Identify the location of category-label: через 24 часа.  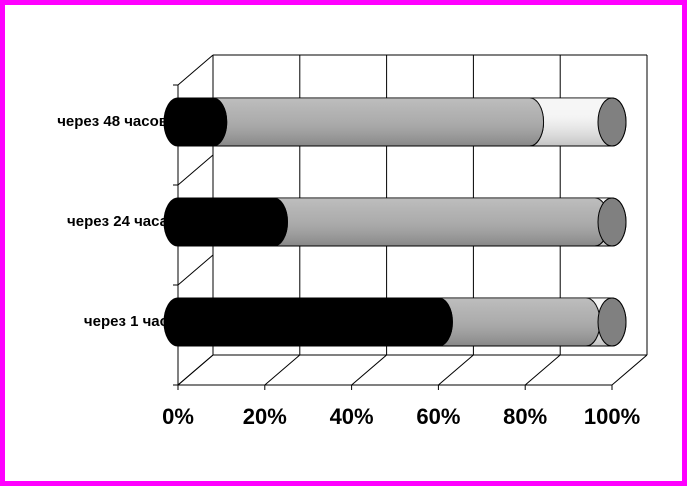
(118, 221).